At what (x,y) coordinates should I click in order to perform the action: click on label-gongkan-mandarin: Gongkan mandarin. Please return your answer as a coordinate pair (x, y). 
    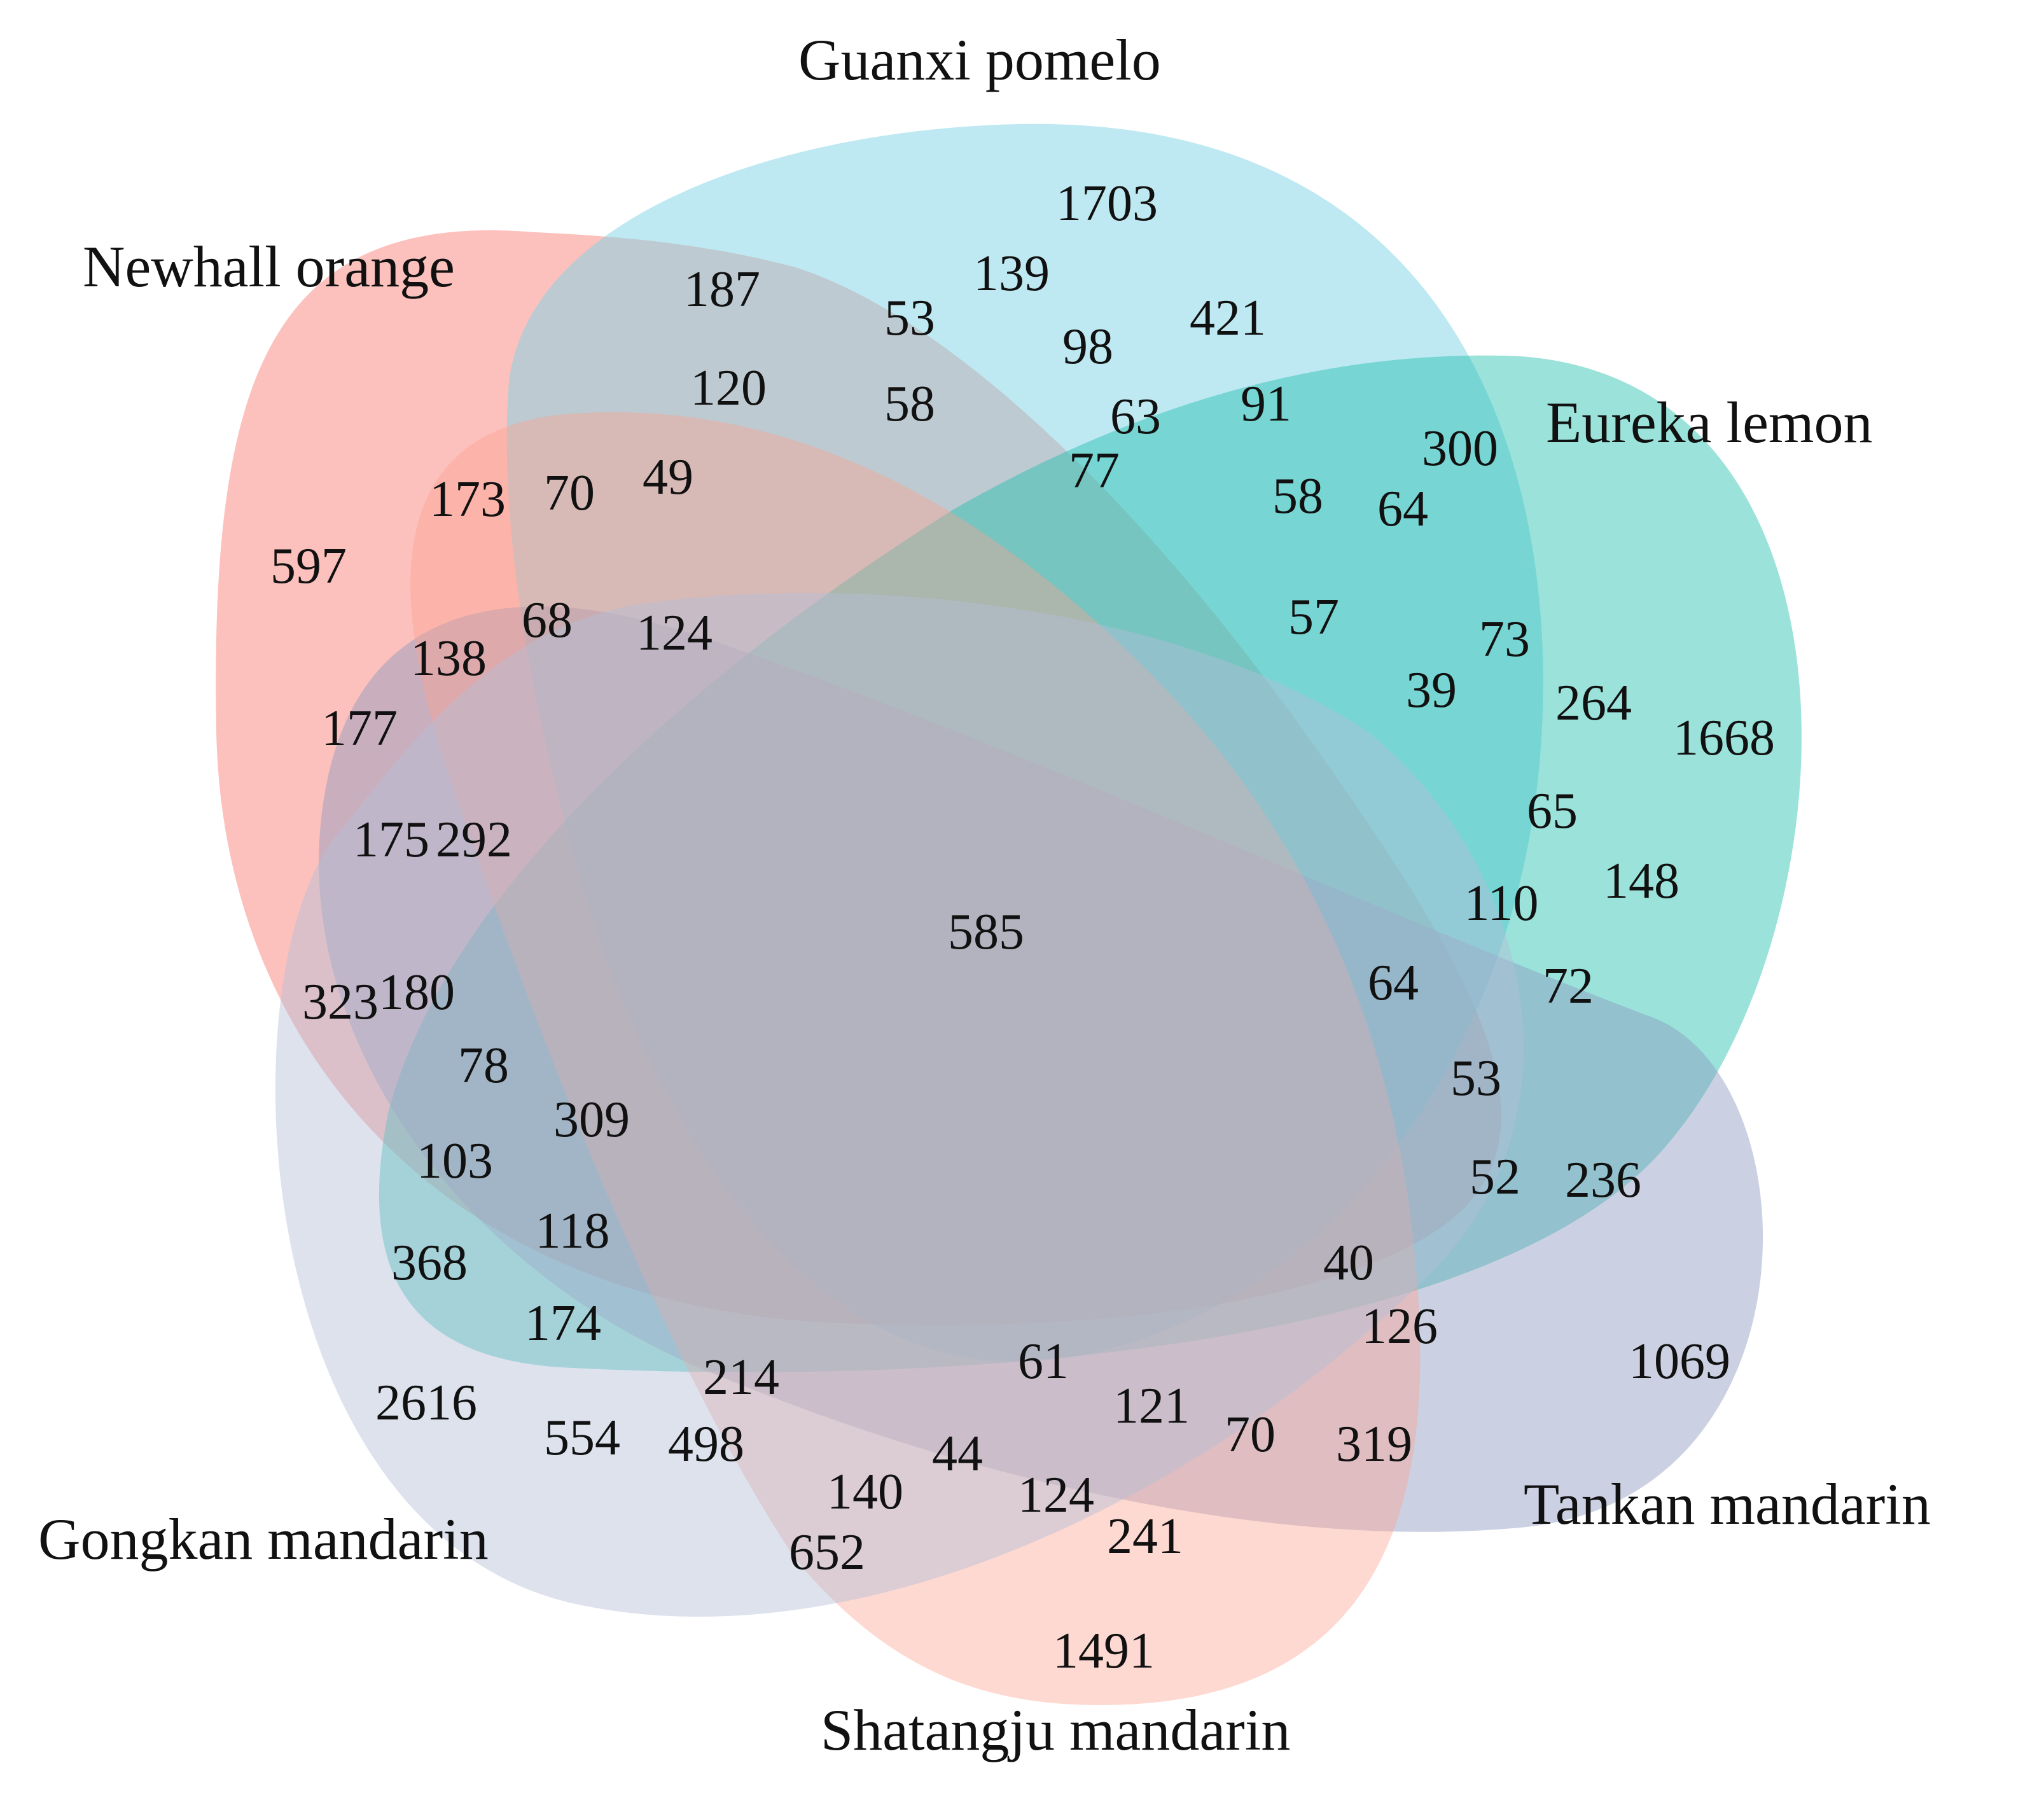
    Looking at the image, I should click on (263, 1539).